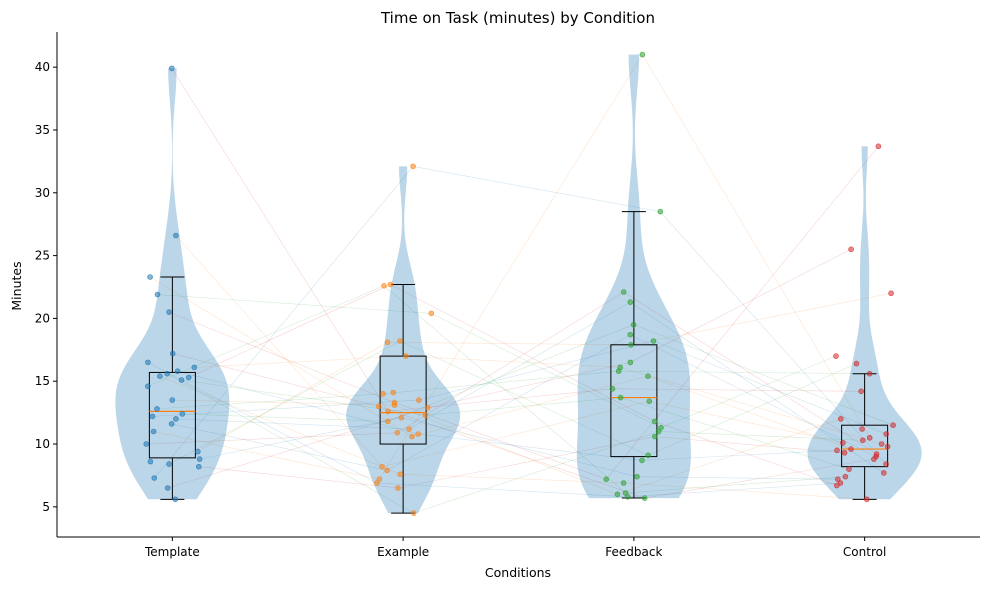  I want to click on y-tick-label: 35, so click(42, 130).